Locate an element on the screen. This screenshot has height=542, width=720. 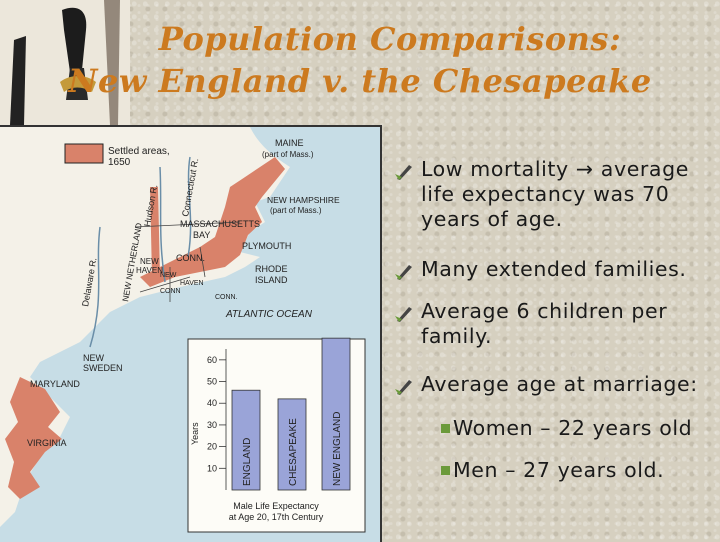
delaware-river is located at coordinates (95, 287).